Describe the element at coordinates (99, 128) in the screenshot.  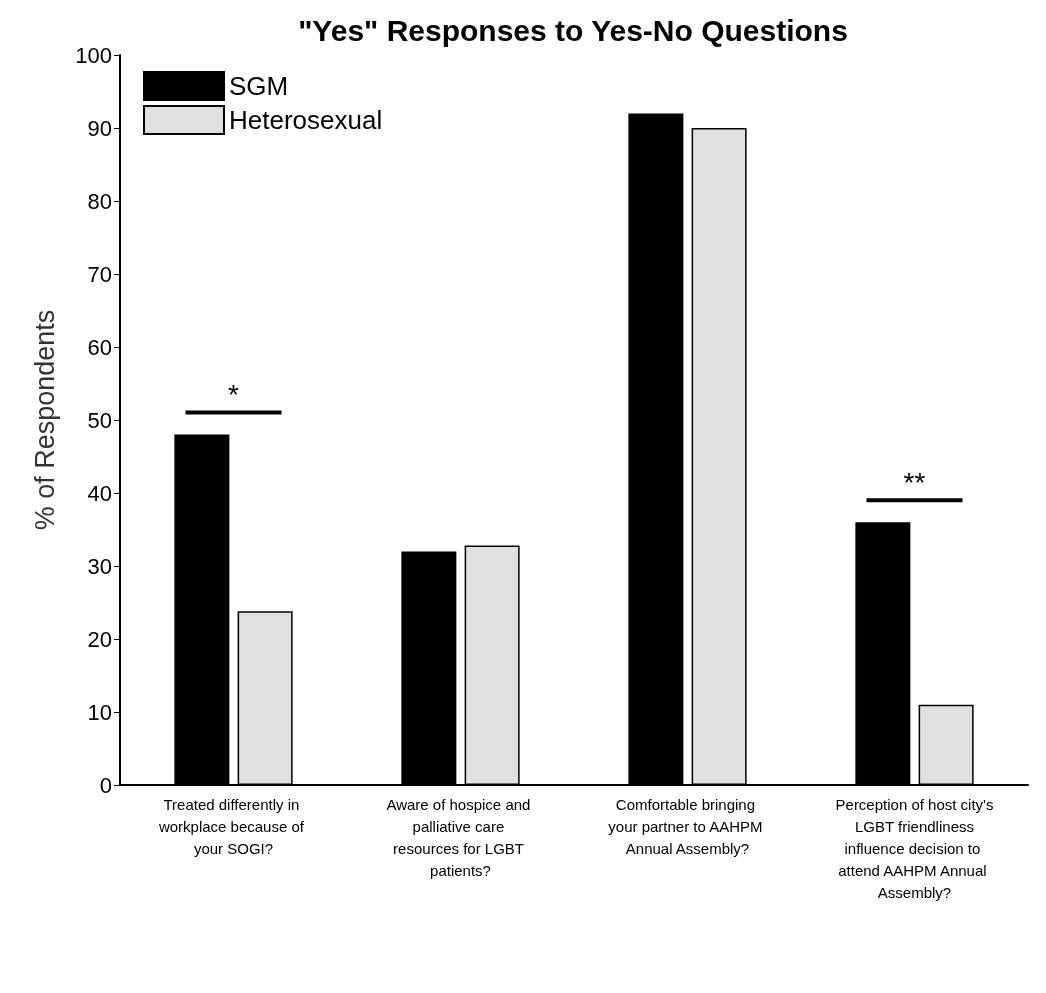
I see `y-tick-label: 90` at that location.